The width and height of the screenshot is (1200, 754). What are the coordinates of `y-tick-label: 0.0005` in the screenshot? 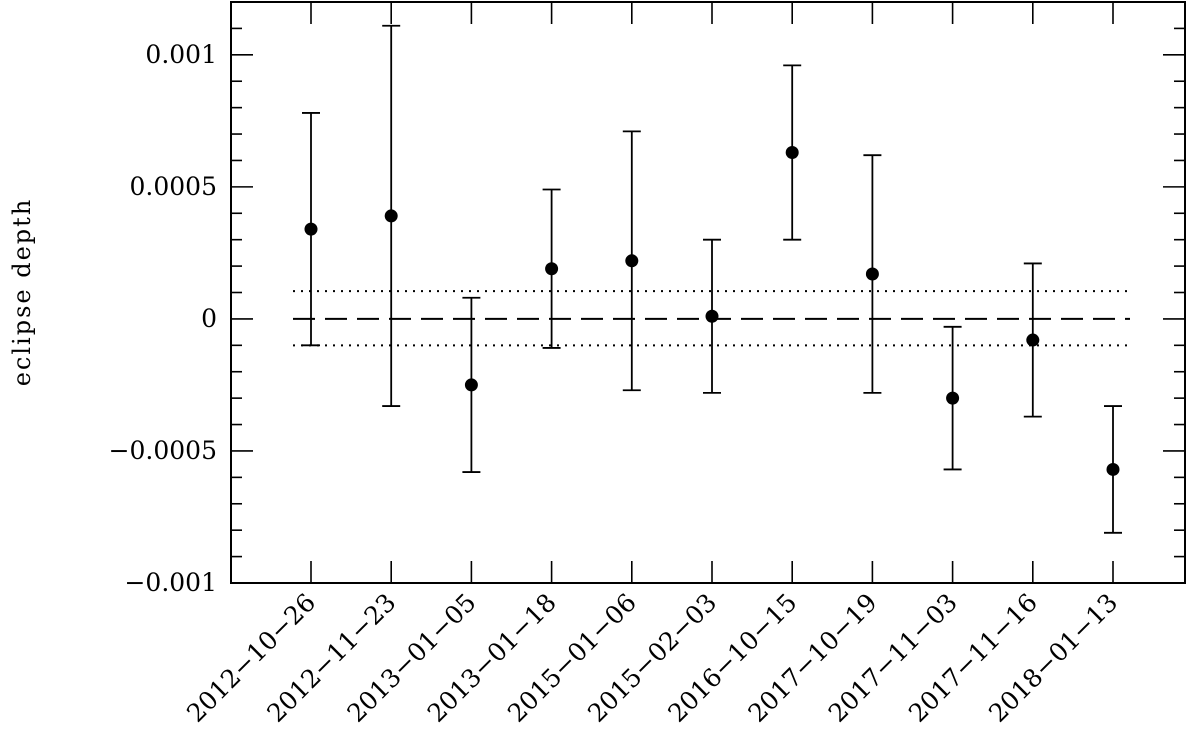 It's located at (173, 186).